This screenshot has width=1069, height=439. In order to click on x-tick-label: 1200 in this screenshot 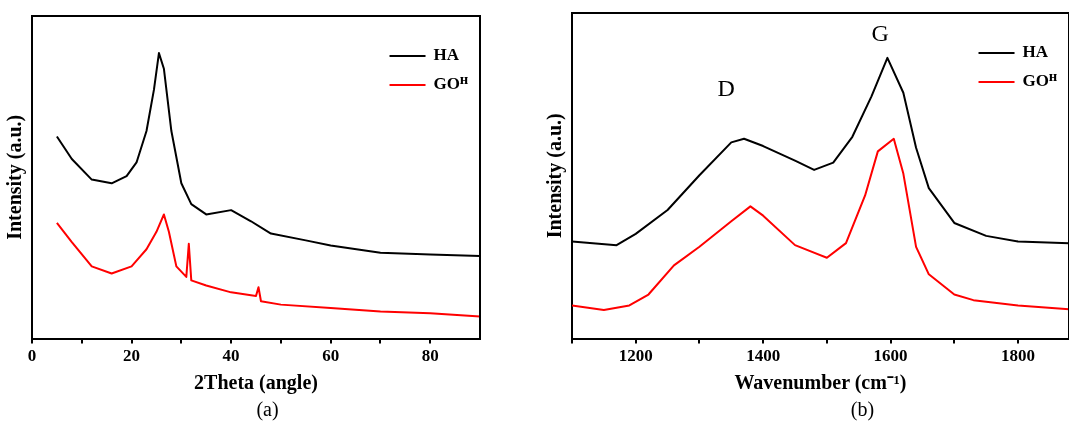, I will do `click(635, 356)`.